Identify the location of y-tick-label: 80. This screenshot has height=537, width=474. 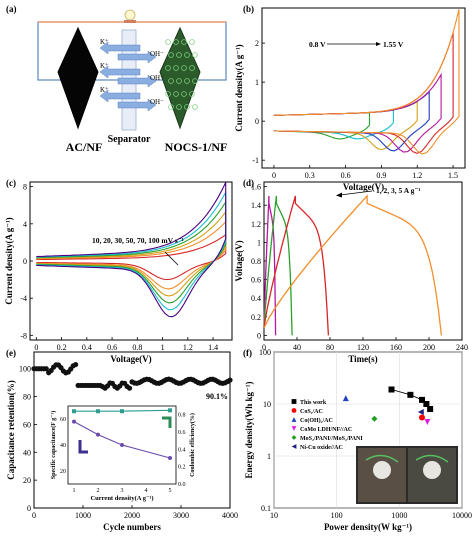
(27, 397).